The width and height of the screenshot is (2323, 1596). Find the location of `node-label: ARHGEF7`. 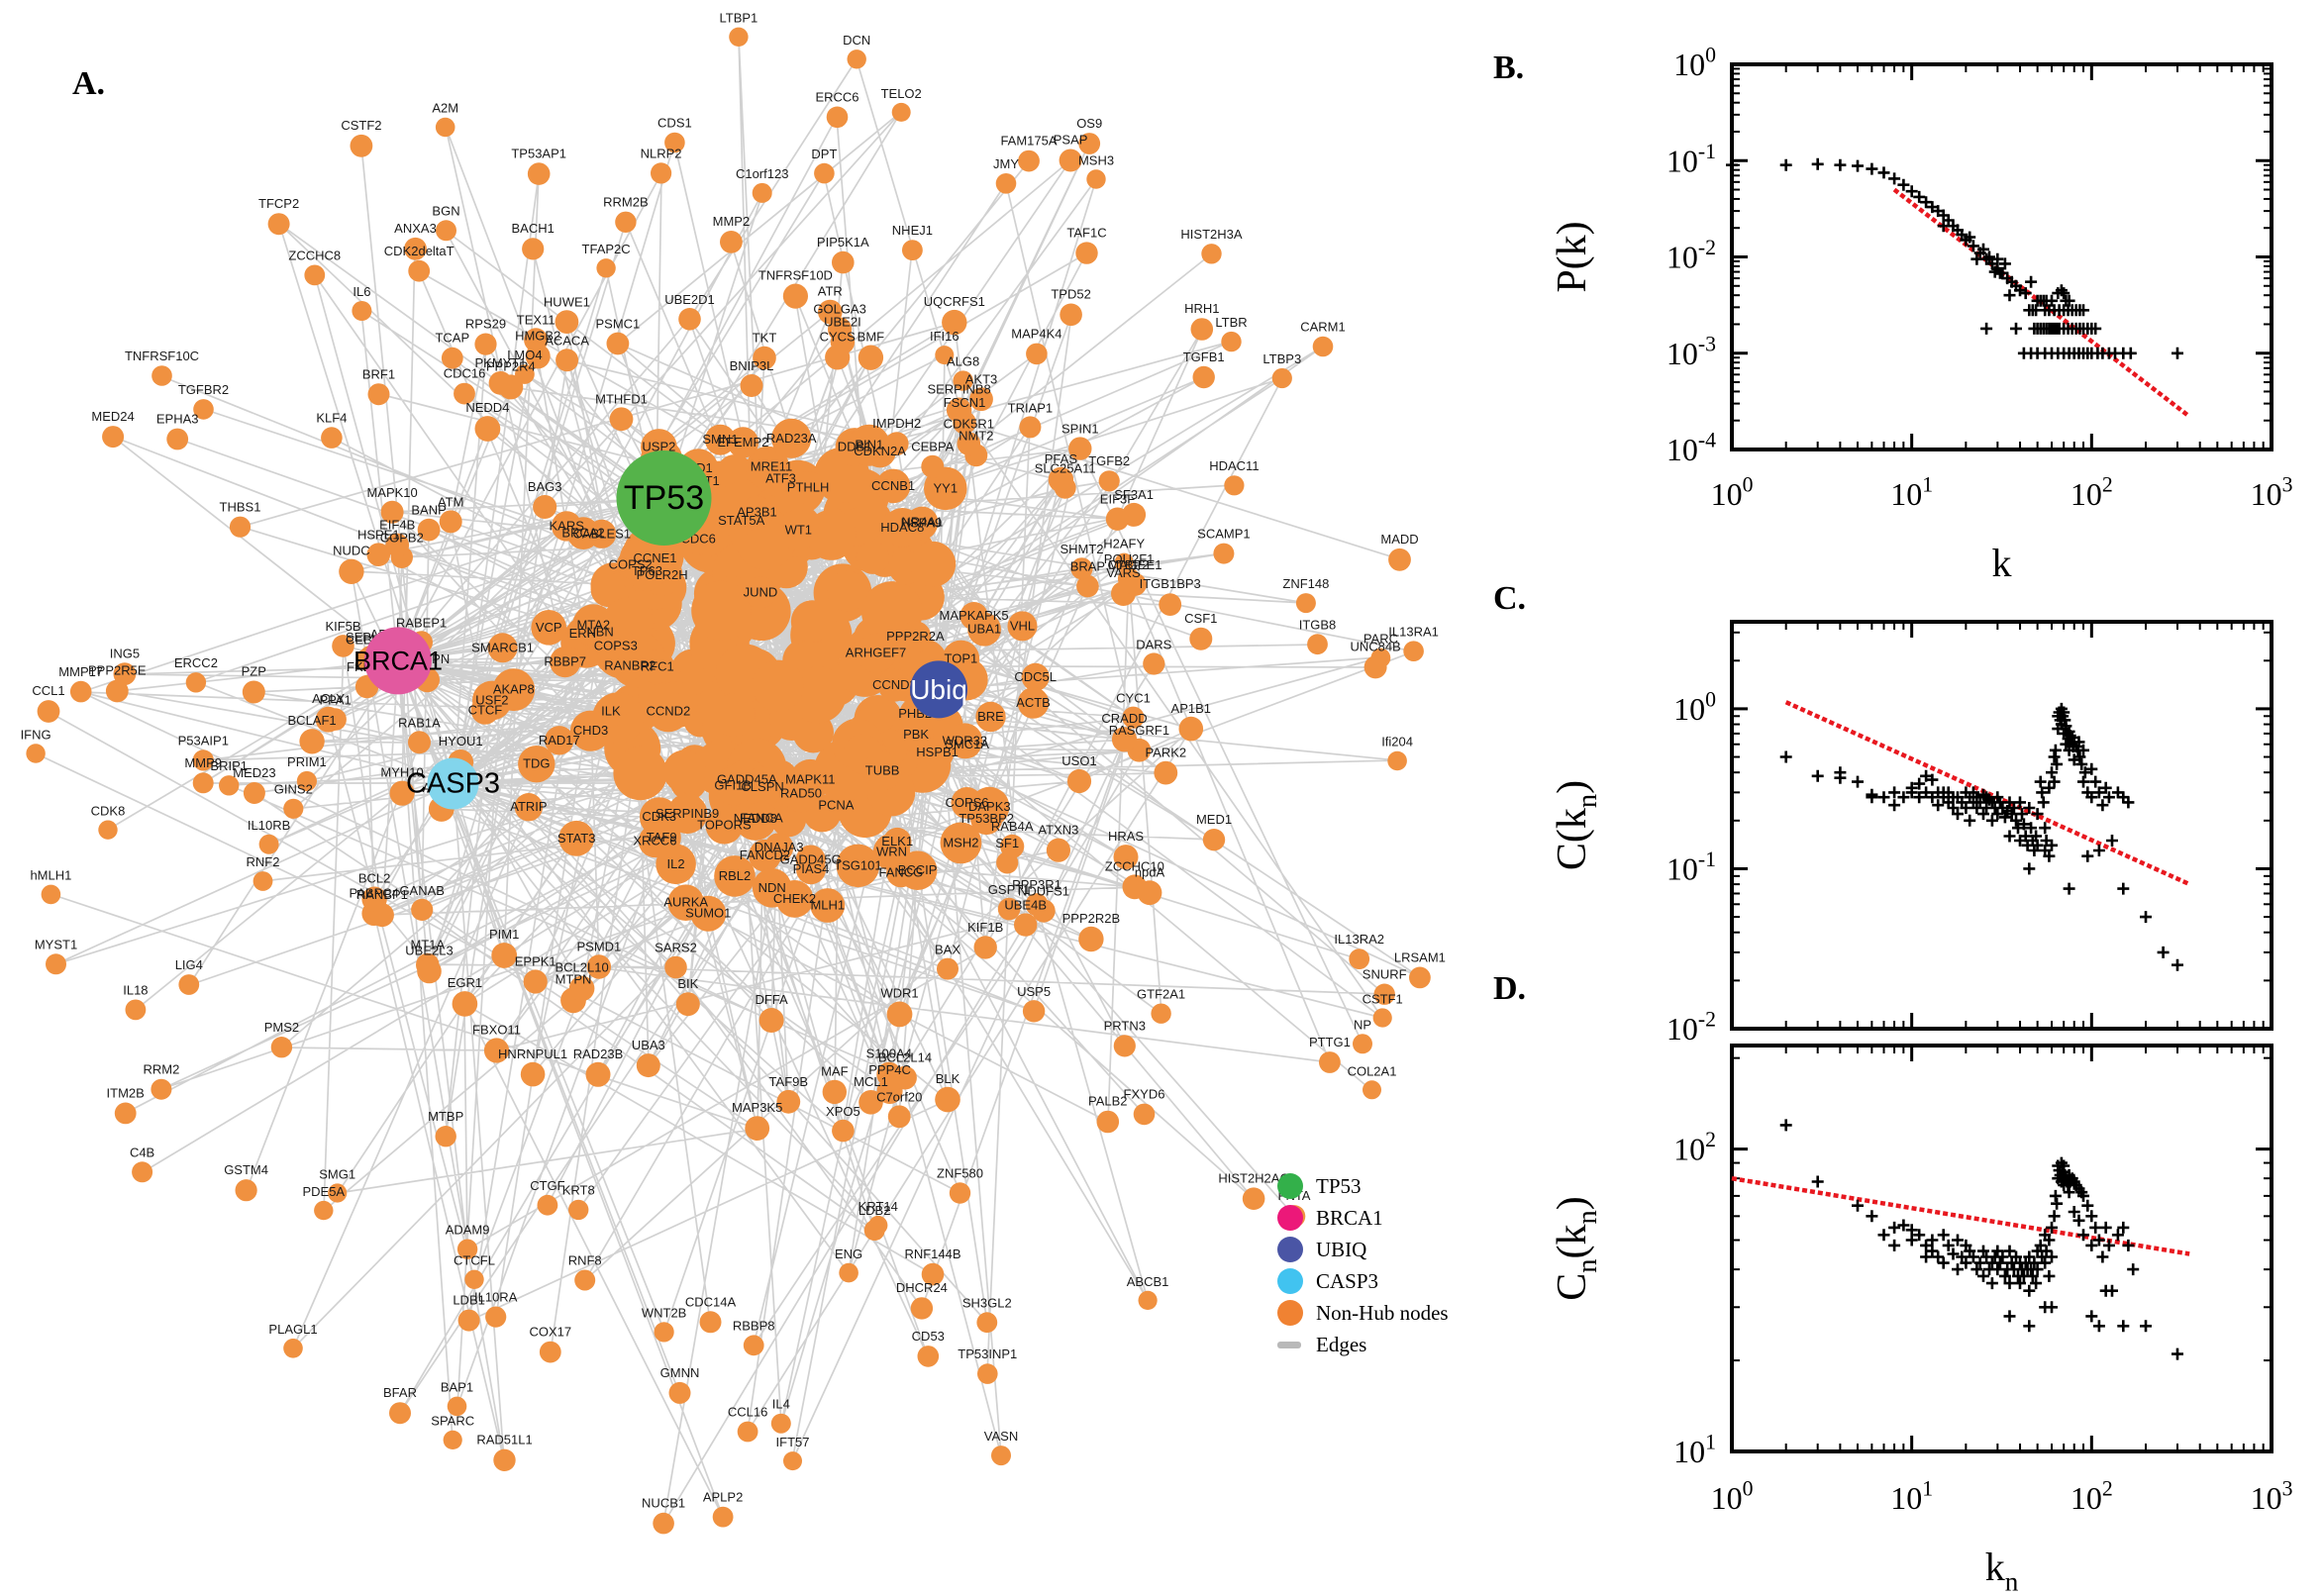

node-label: ARHGEF7 is located at coordinates (876, 653).